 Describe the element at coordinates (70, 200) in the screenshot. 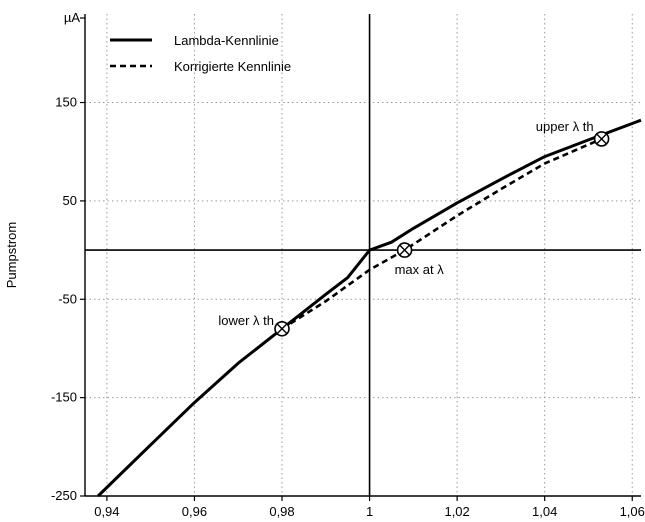

I see `y-tick-label: 50` at that location.